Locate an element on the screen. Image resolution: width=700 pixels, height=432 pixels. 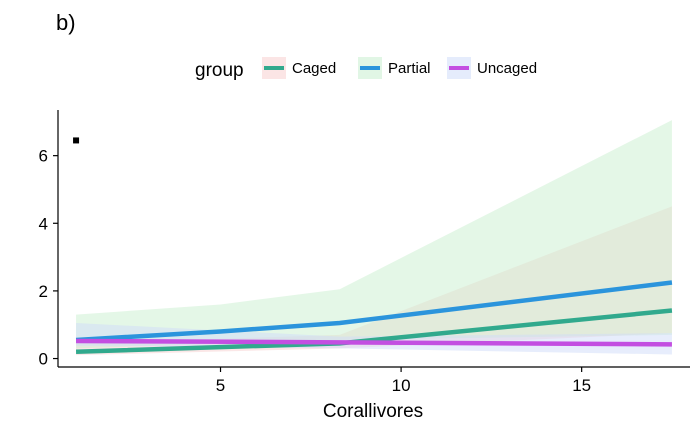
legend: group Caged Partial Uncaged is located at coordinates (366, 69).